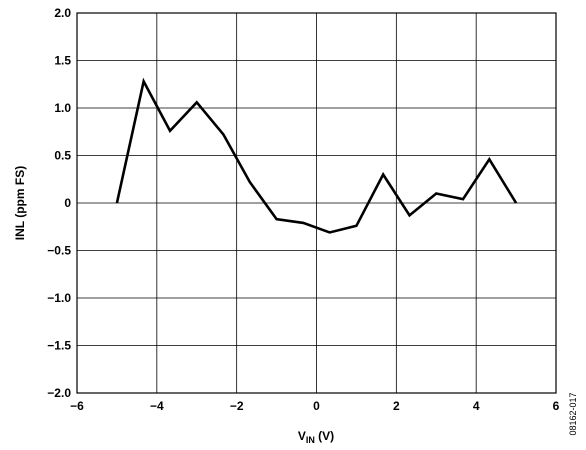 This screenshot has height=450, width=586. What do you see at coordinates (59, 346) in the screenshot?
I see `y-tick-label: −1.5` at bounding box center [59, 346].